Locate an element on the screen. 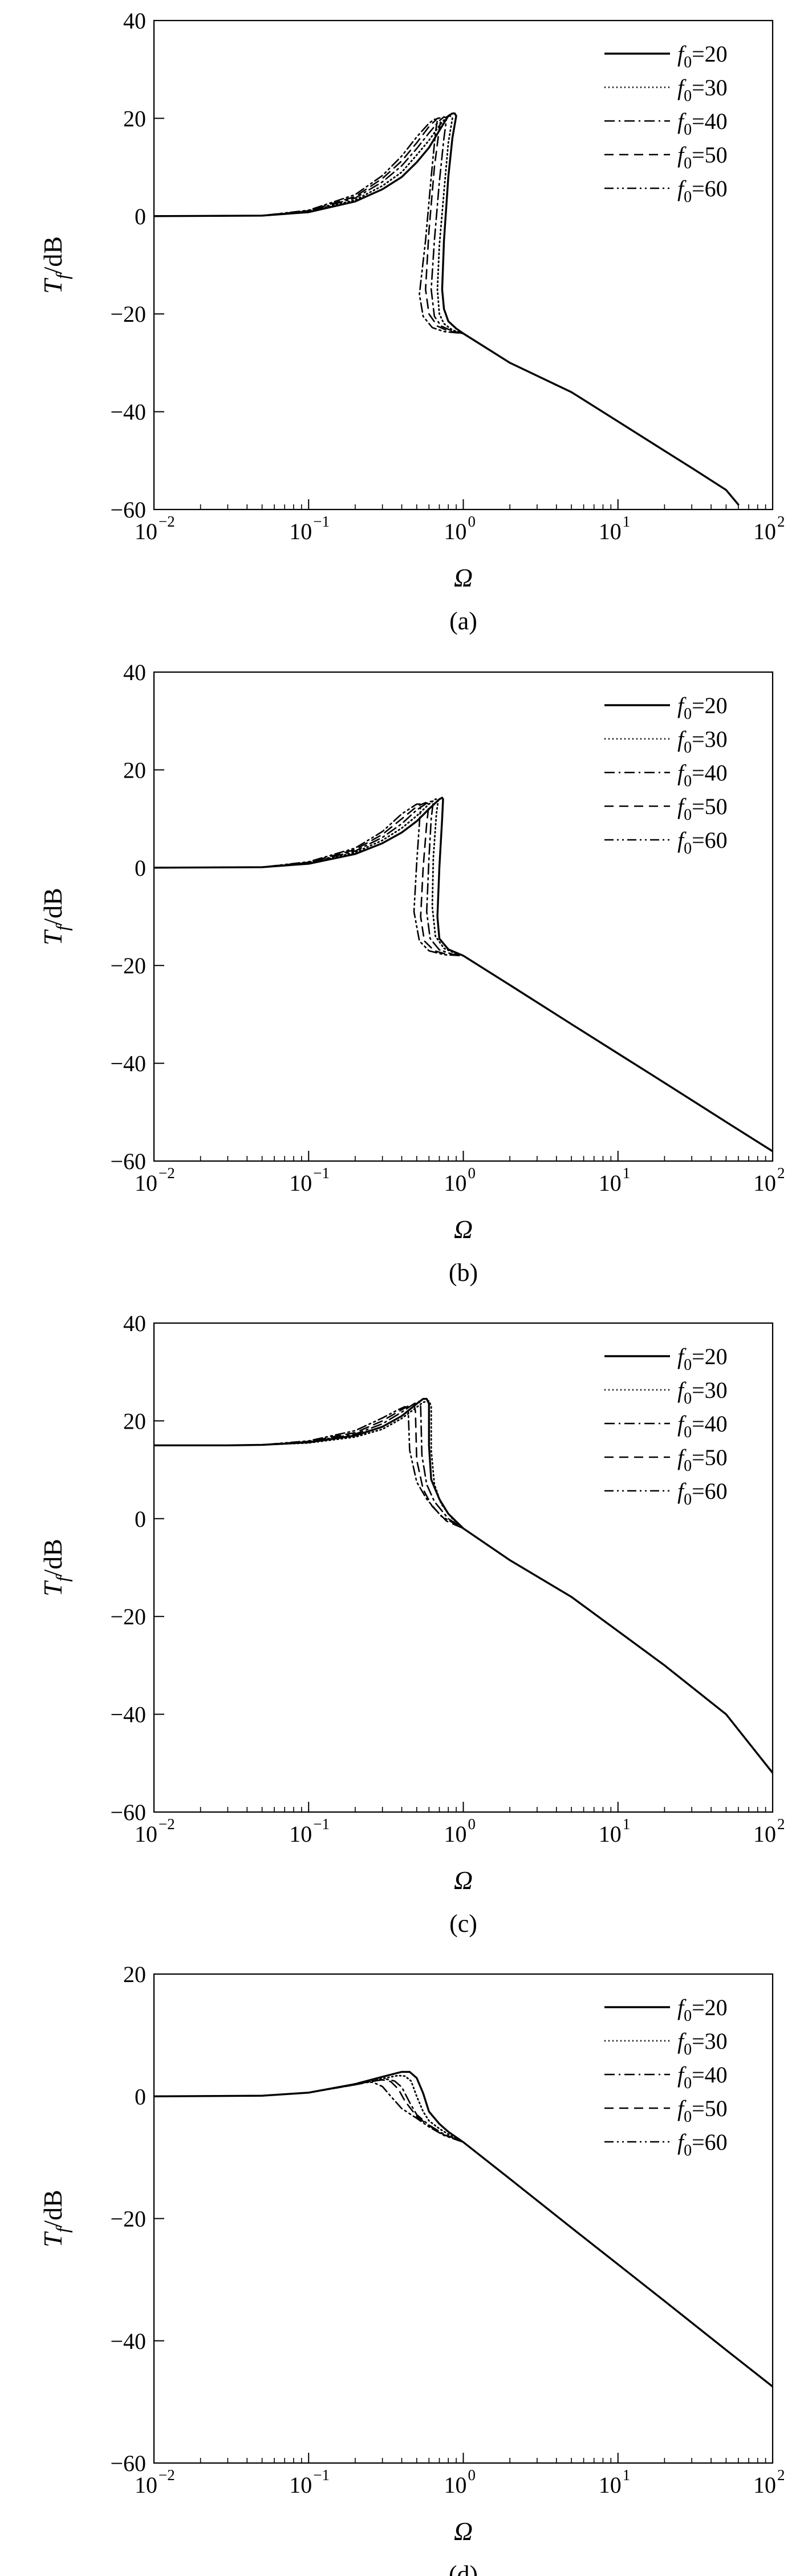 The height and width of the screenshot is (2576, 808). panel-caption: (b) is located at coordinates (463, 1273).